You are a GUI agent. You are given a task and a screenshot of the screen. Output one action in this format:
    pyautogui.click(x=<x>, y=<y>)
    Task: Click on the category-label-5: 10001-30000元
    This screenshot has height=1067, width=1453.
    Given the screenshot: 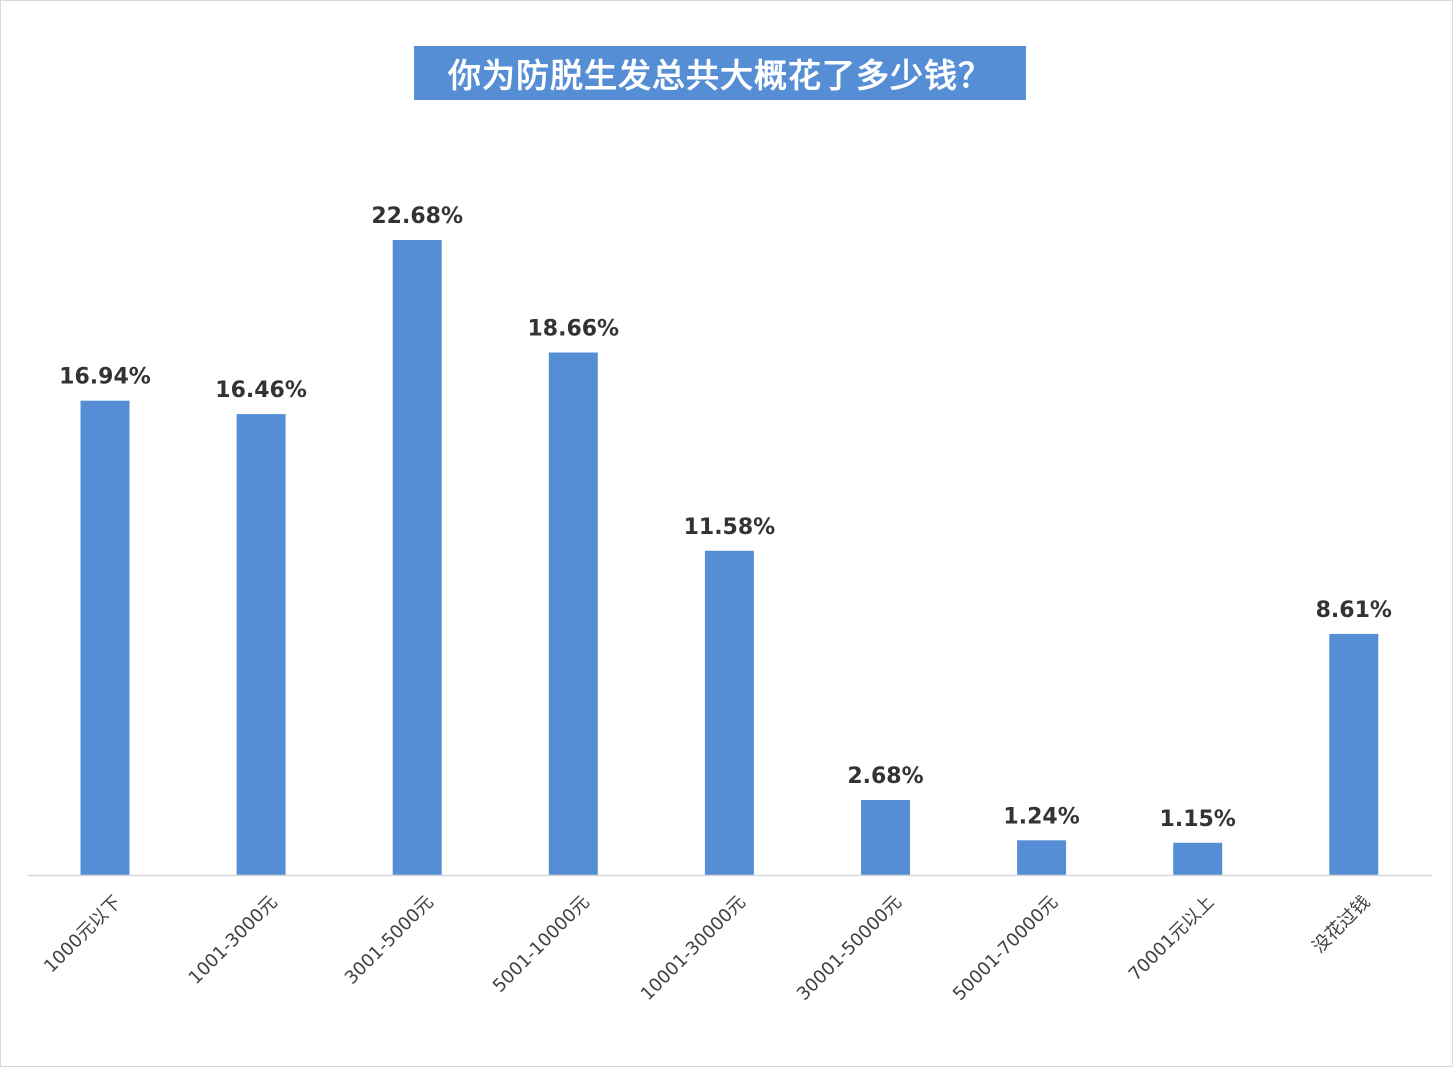 What is the action you would take?
    pyautogui.click(x=693, y=948)
    